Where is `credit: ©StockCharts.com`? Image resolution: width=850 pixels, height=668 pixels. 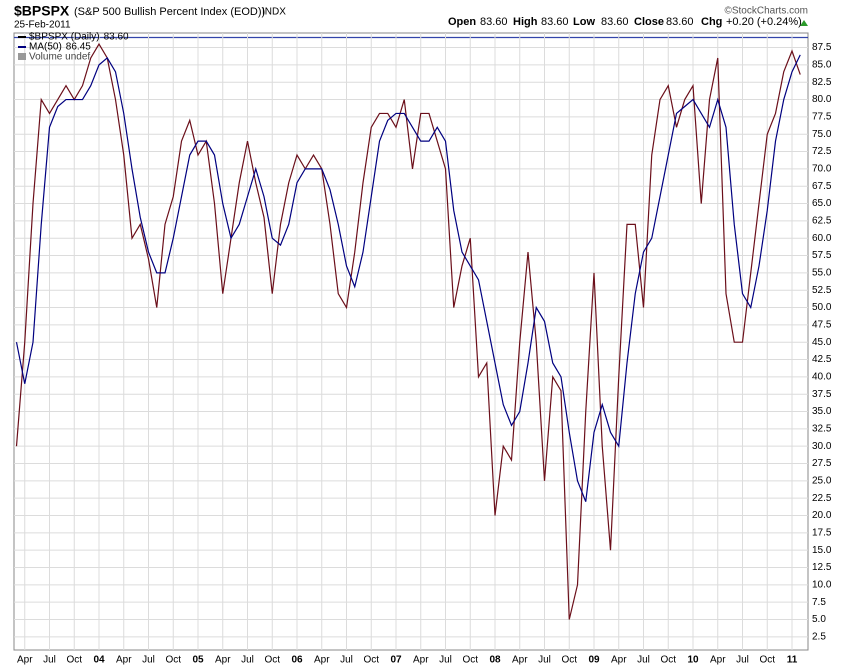
credit: ©StockCharts.com is located at coordinates (766, 11).